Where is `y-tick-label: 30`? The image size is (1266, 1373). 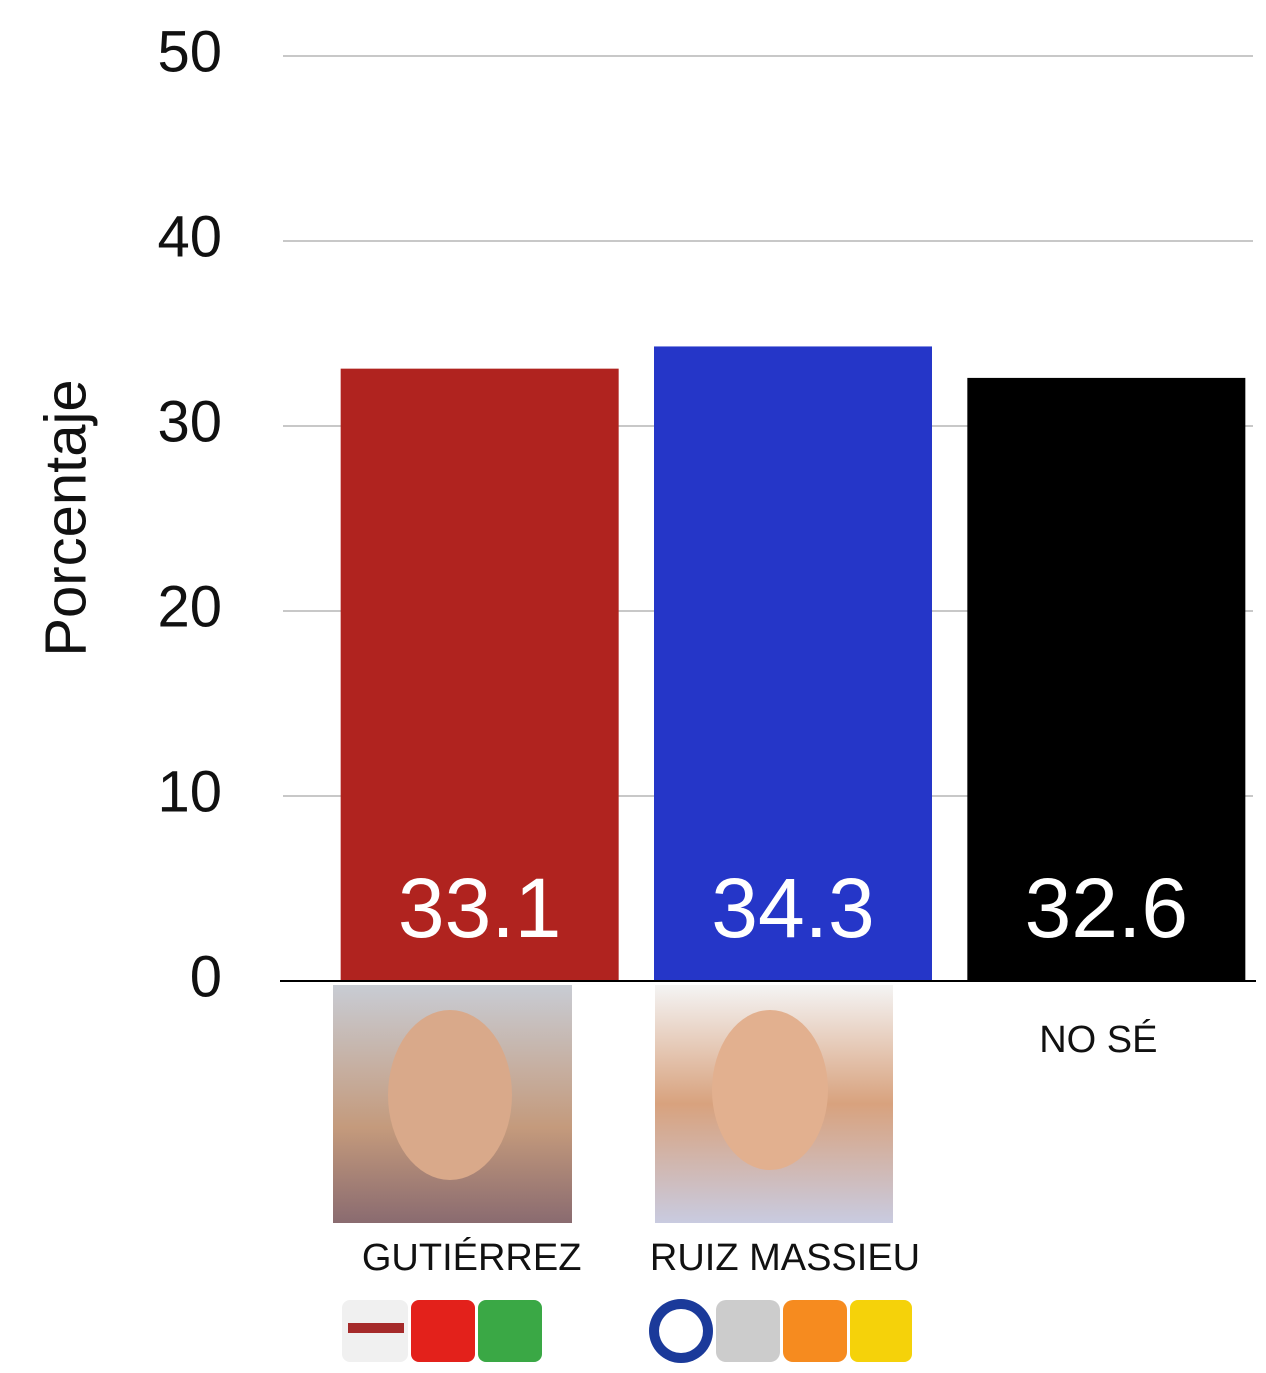
y-tick-label: 30 is located at coordinates (189, 421).